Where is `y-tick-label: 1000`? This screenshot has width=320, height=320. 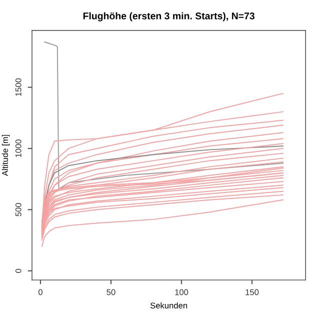 y-tick-label: 1000 is located at coordinates (18, 149).